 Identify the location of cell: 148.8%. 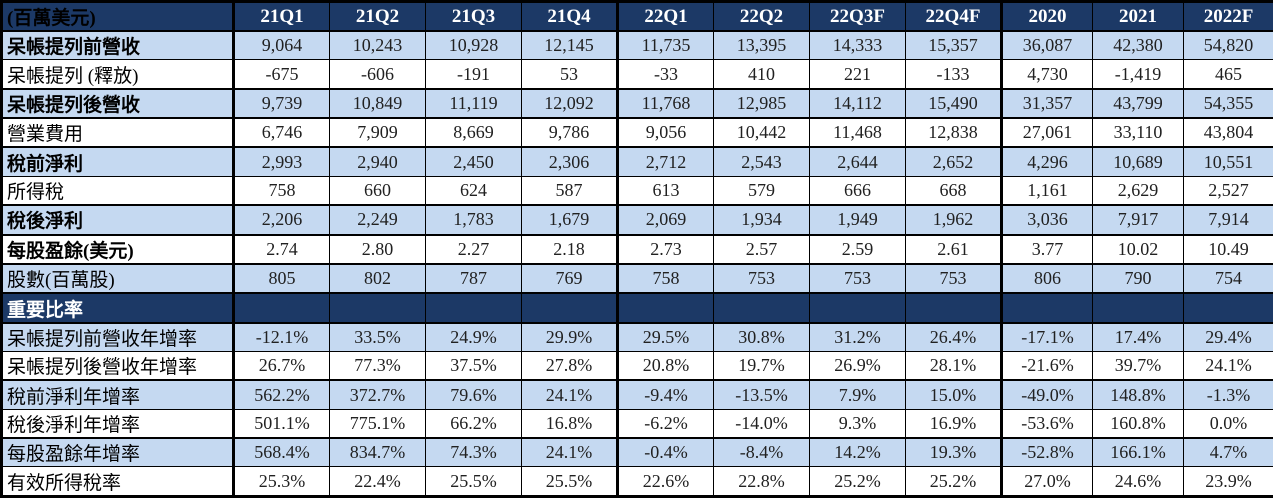
(1138, 395).